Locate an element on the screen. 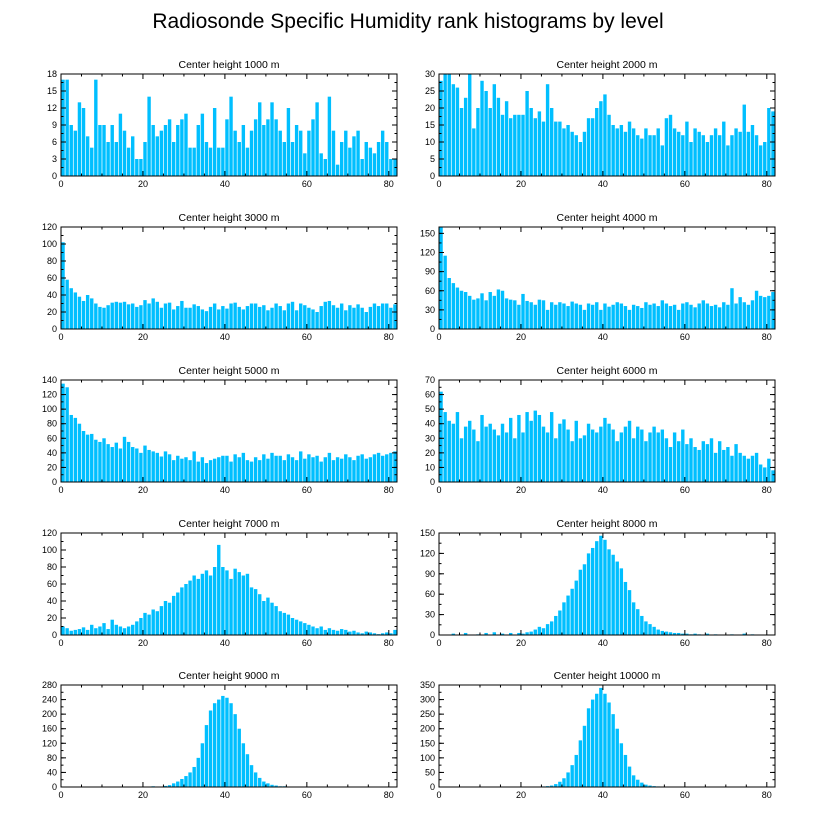  panel-title: Center height 4000 m is located at coordinates (607, 218).